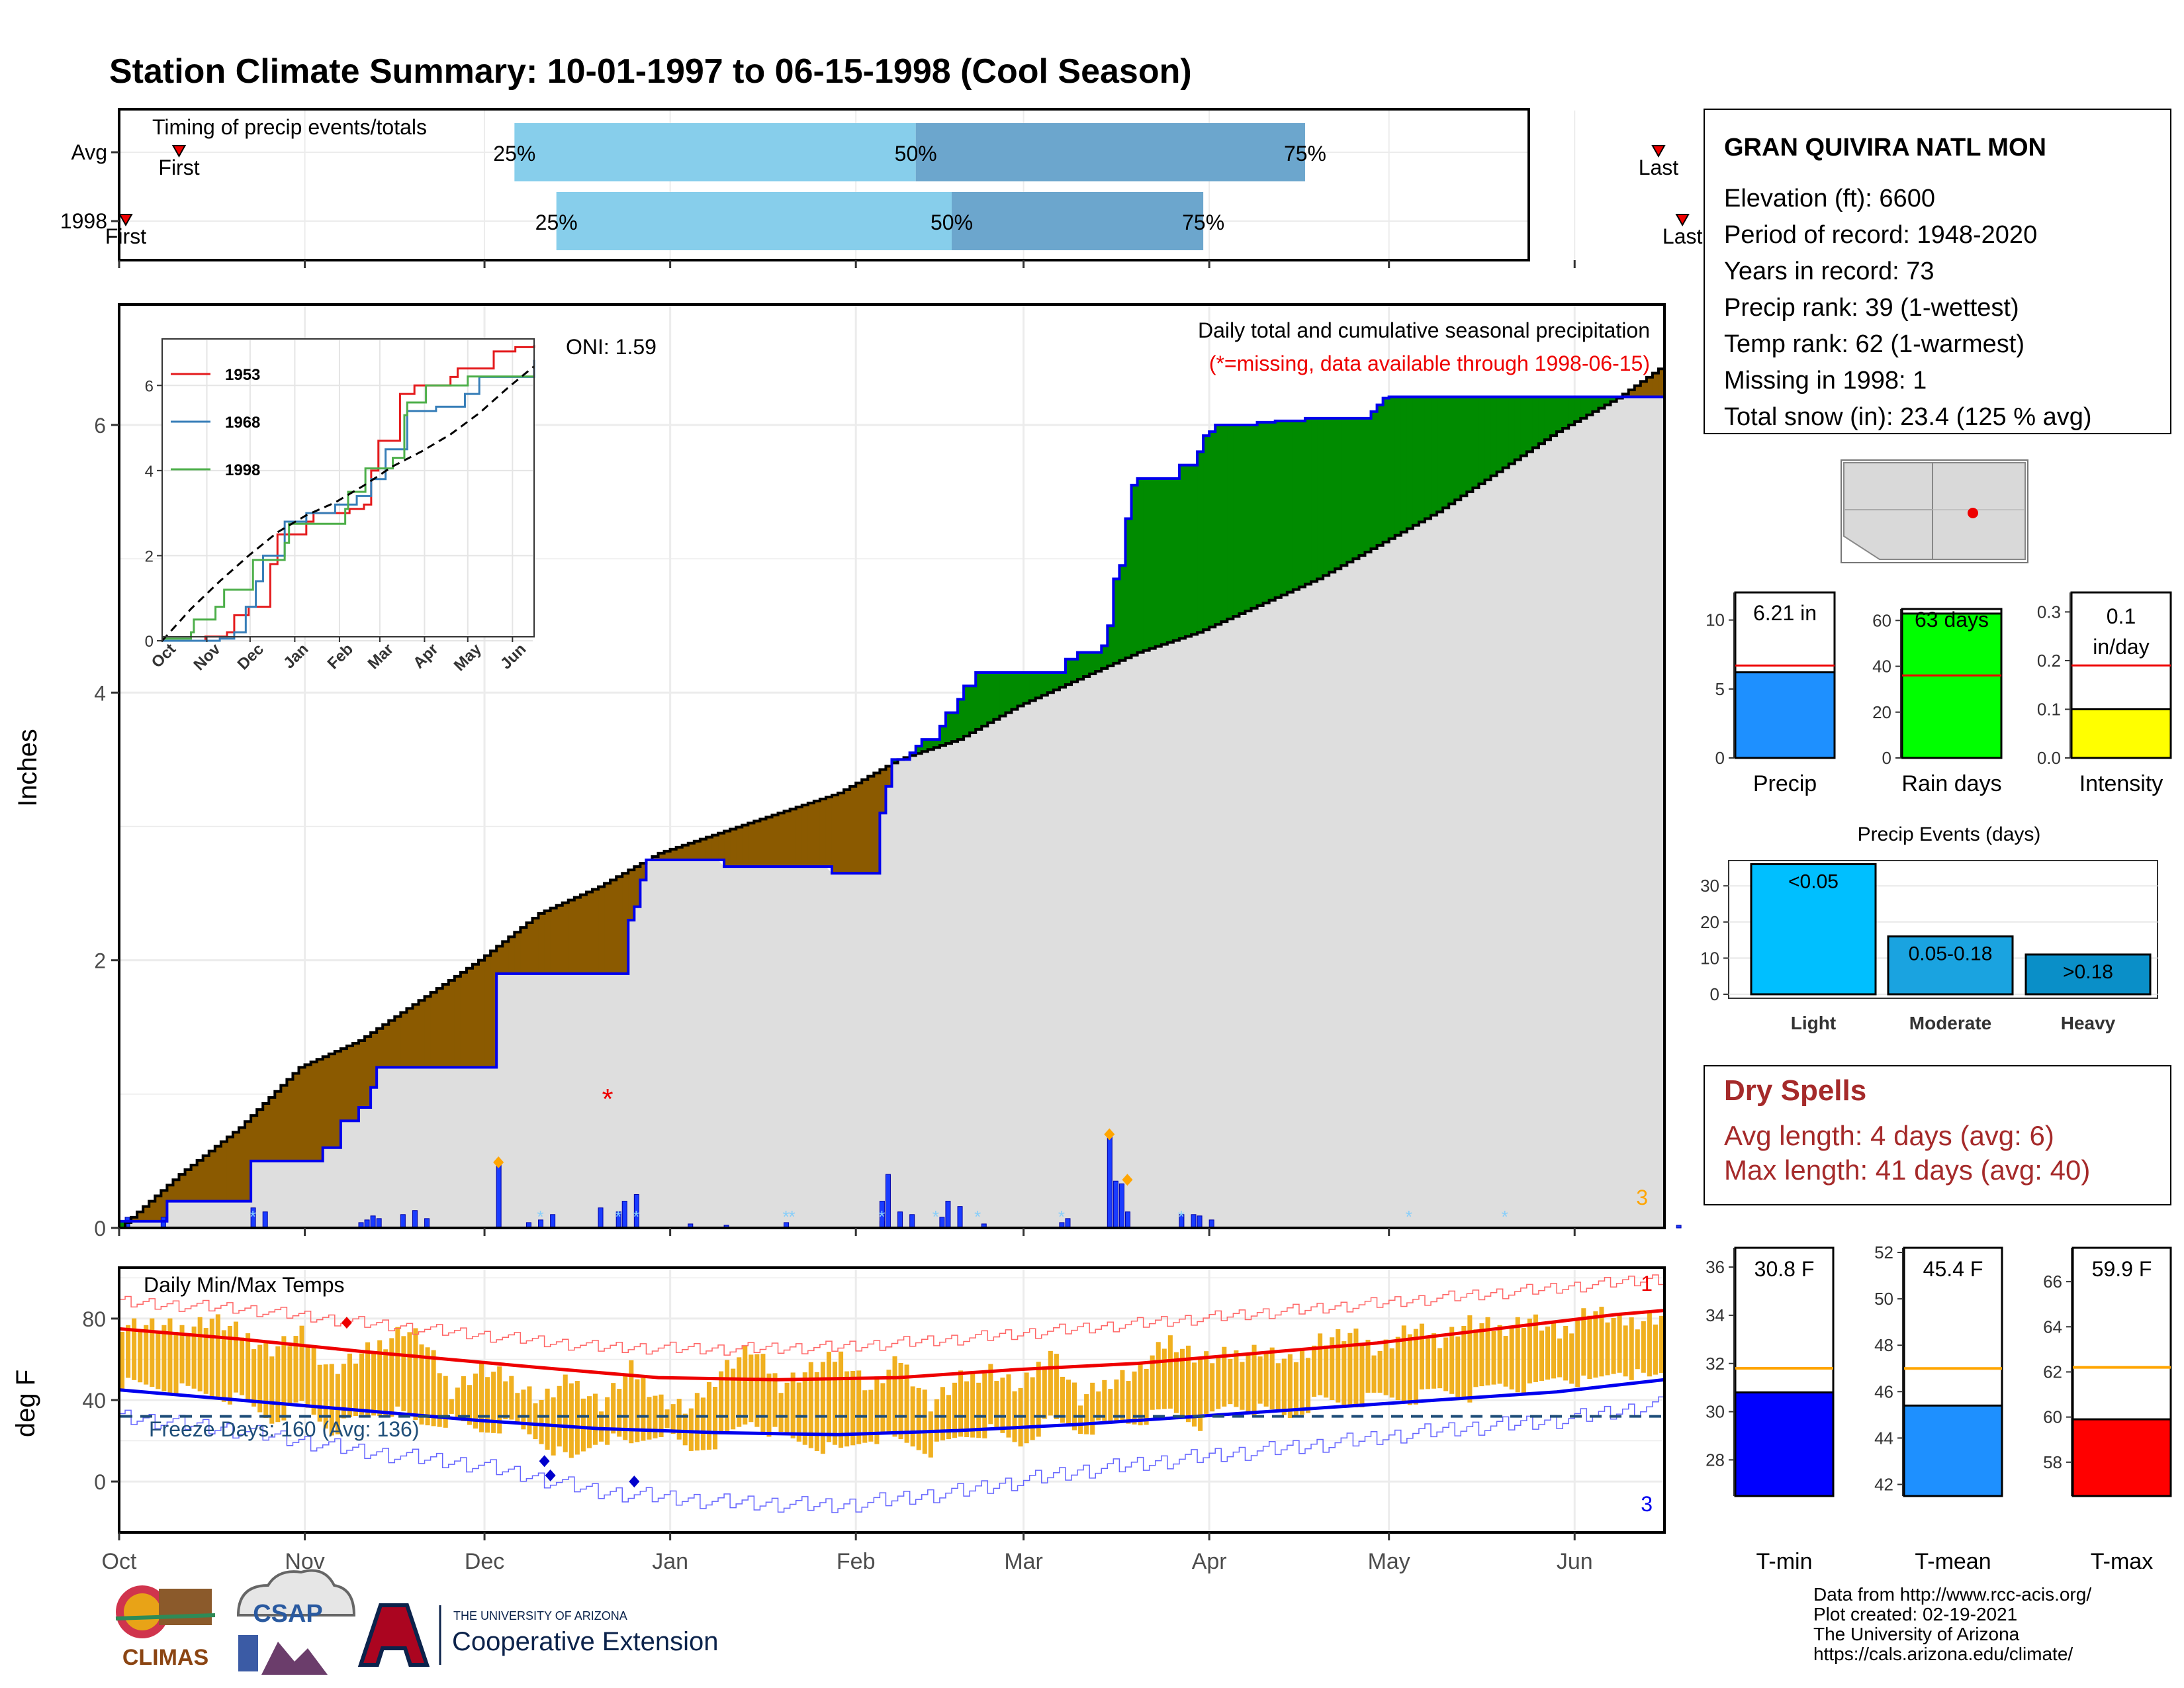 Image resolution: width=2184 pixels, height=1688 pixels. I want to click on month-label: May, so click(1389, 1561).